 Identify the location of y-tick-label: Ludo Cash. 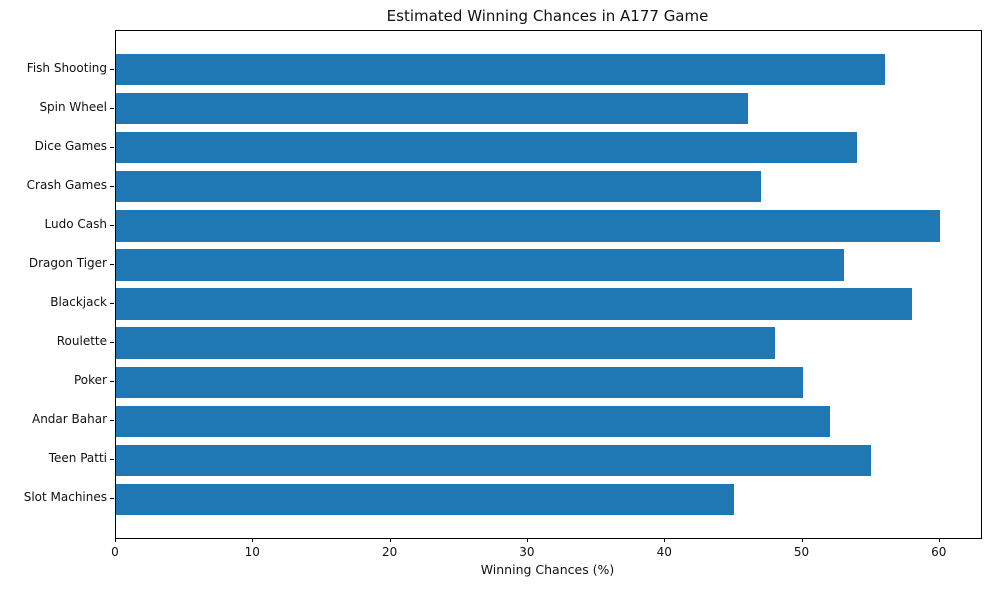
(75, 223).